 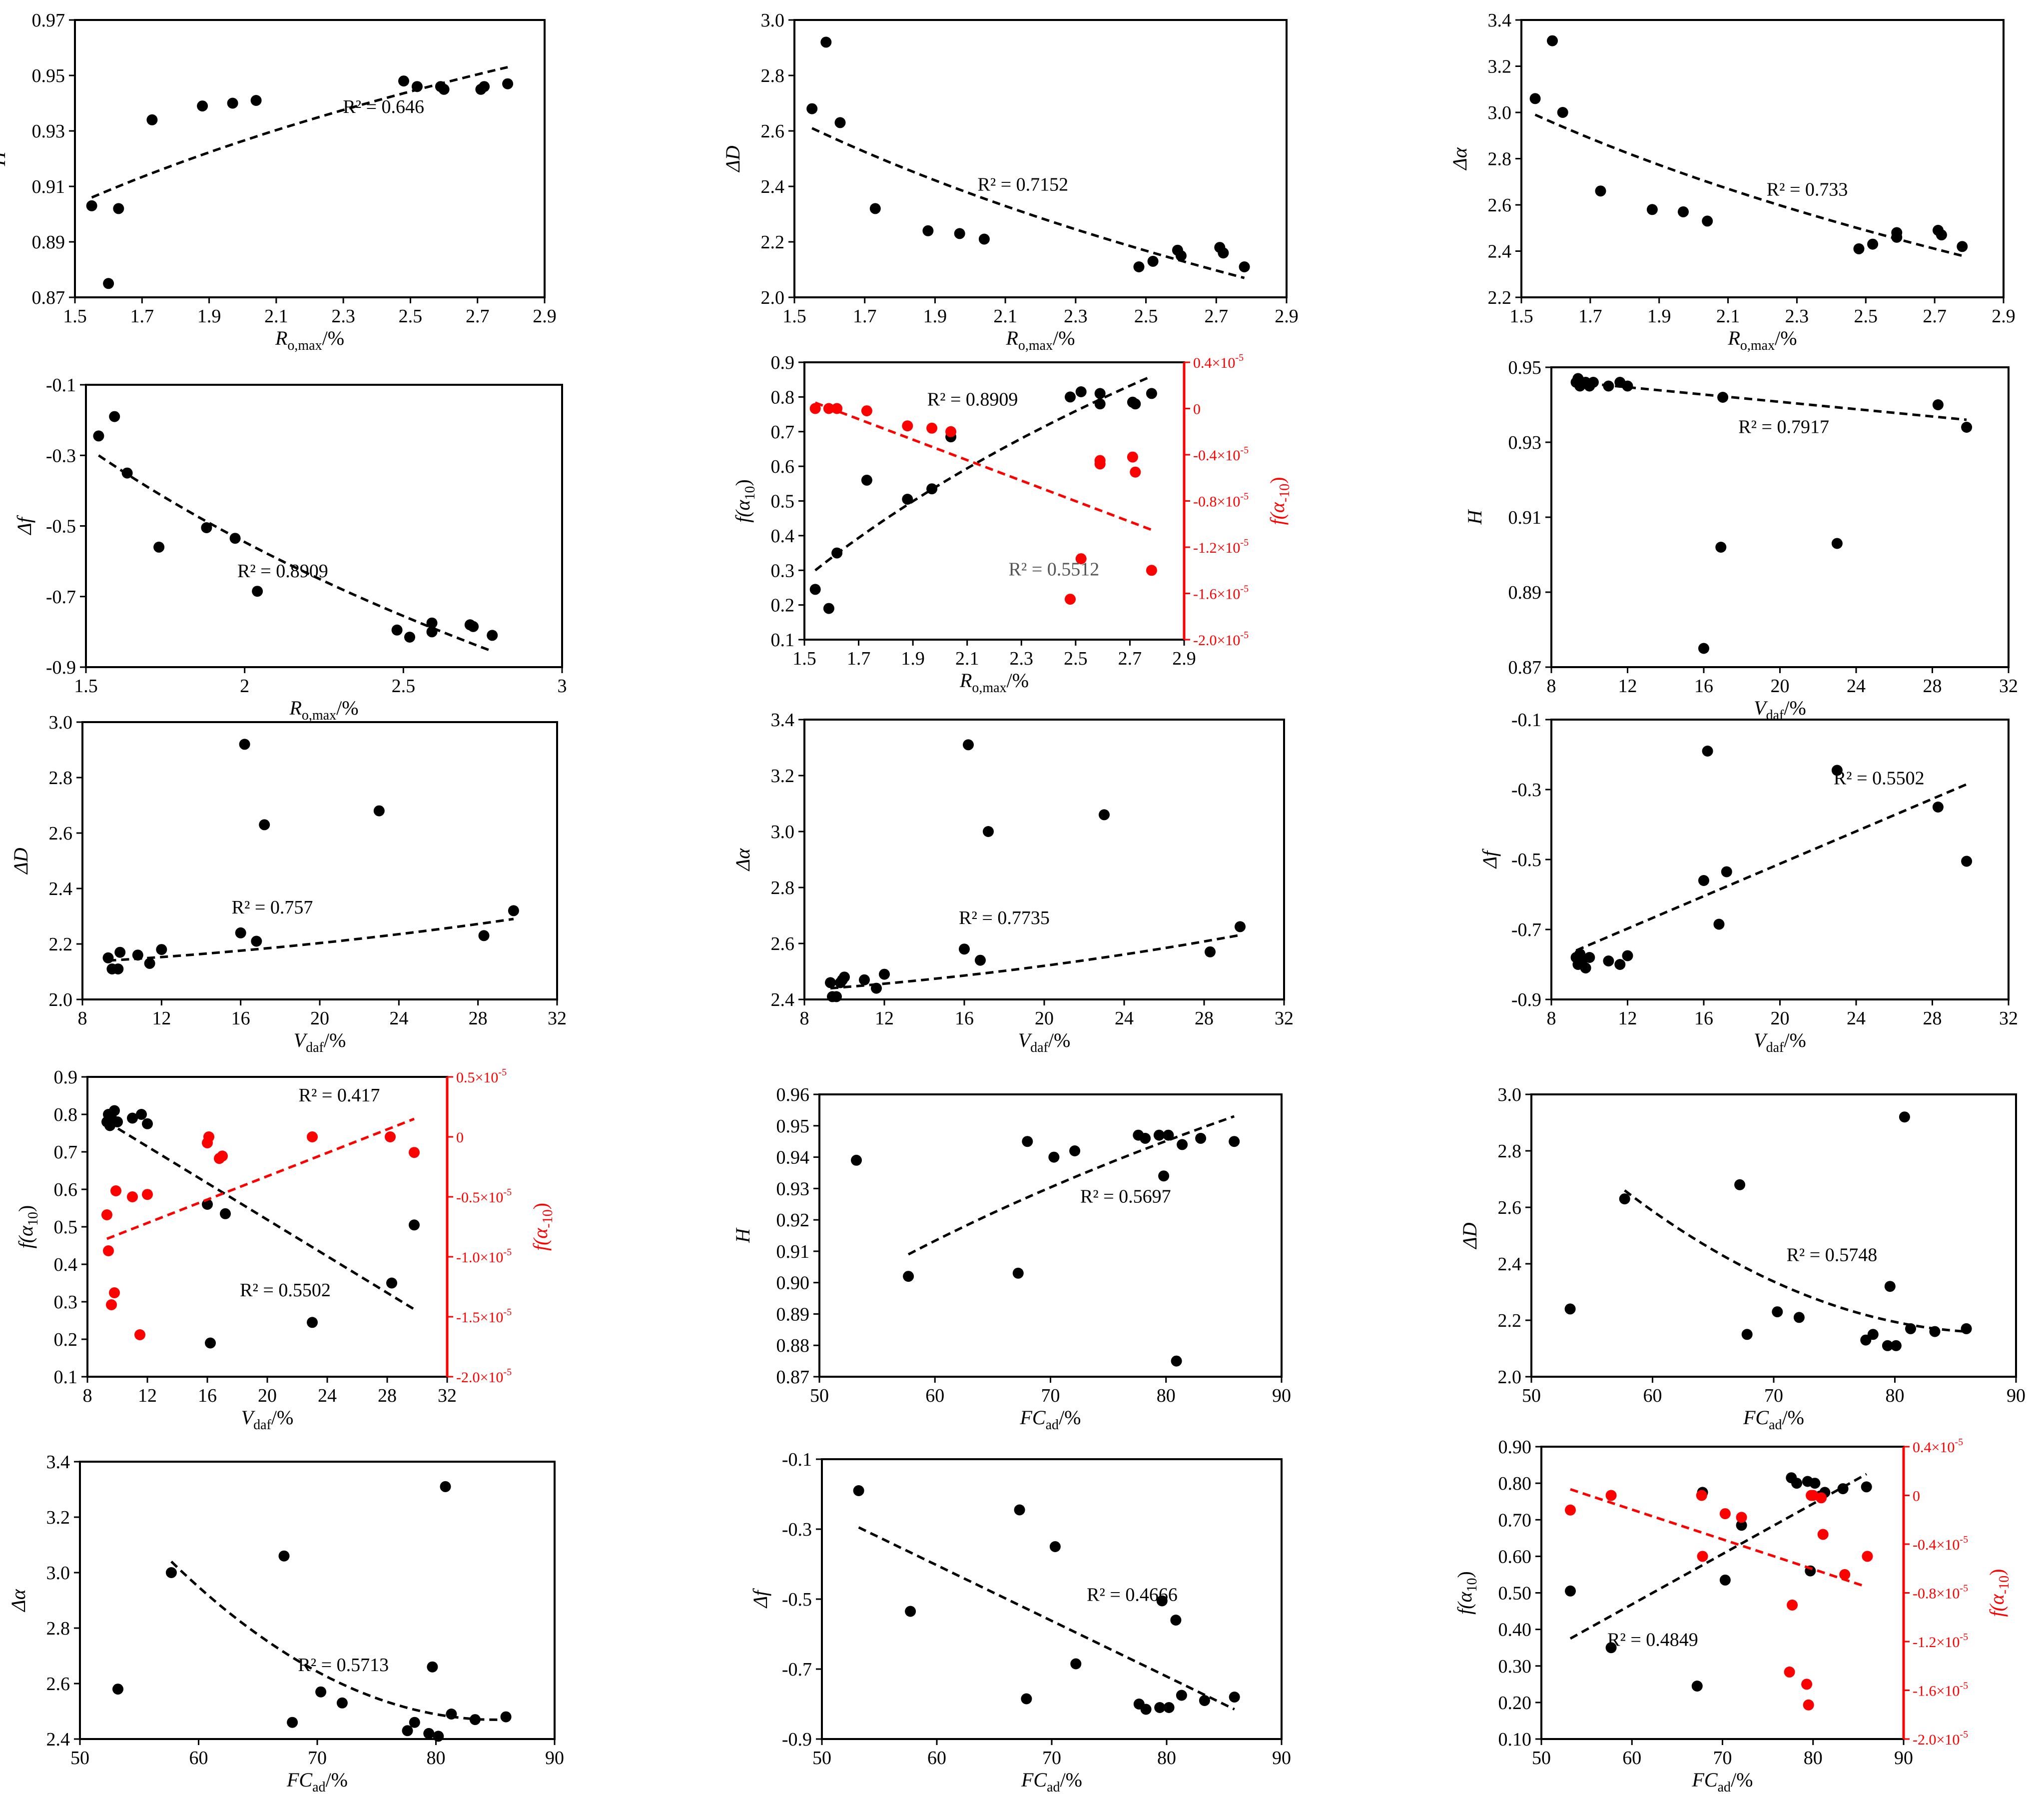 I want to click on x-axis-label: Ro,max/%, so click(x=1762, y=340).